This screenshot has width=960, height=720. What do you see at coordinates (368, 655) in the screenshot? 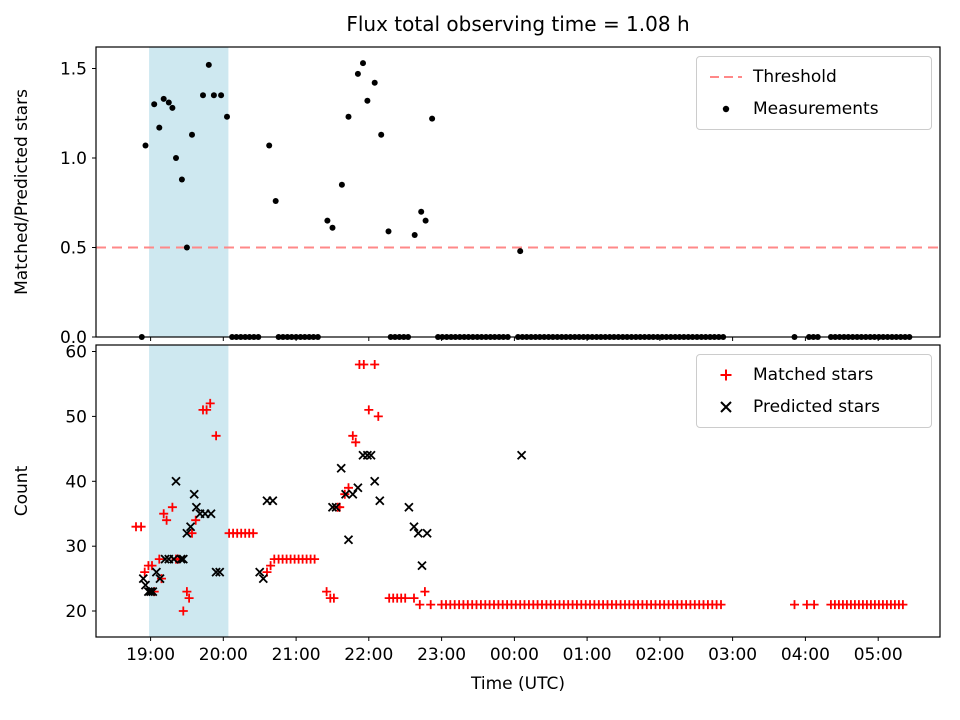
I see `x-tick-label: 22:00` at bounding box center [368, 655].